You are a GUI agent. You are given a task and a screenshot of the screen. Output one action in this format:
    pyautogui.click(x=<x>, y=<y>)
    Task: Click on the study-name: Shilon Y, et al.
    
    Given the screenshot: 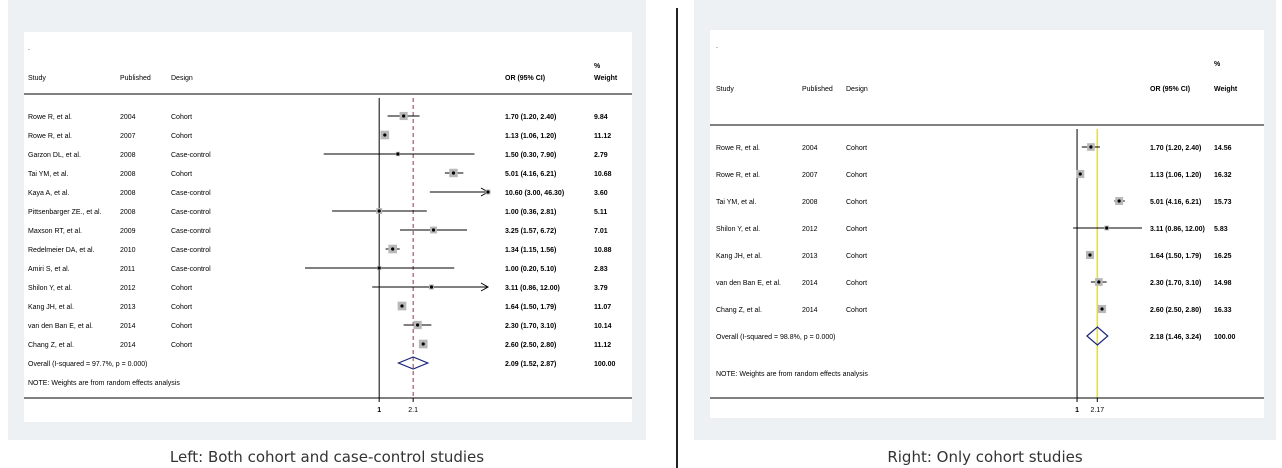 What is the action you would take?
    pyautogui.click(x=738, y=229)
    